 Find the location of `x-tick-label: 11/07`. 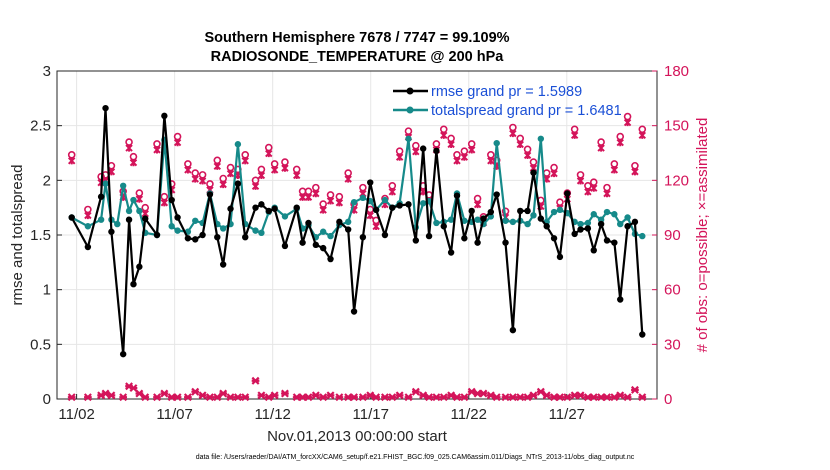

x-tick-label: 11/07 is located at coordinates (174, 414).